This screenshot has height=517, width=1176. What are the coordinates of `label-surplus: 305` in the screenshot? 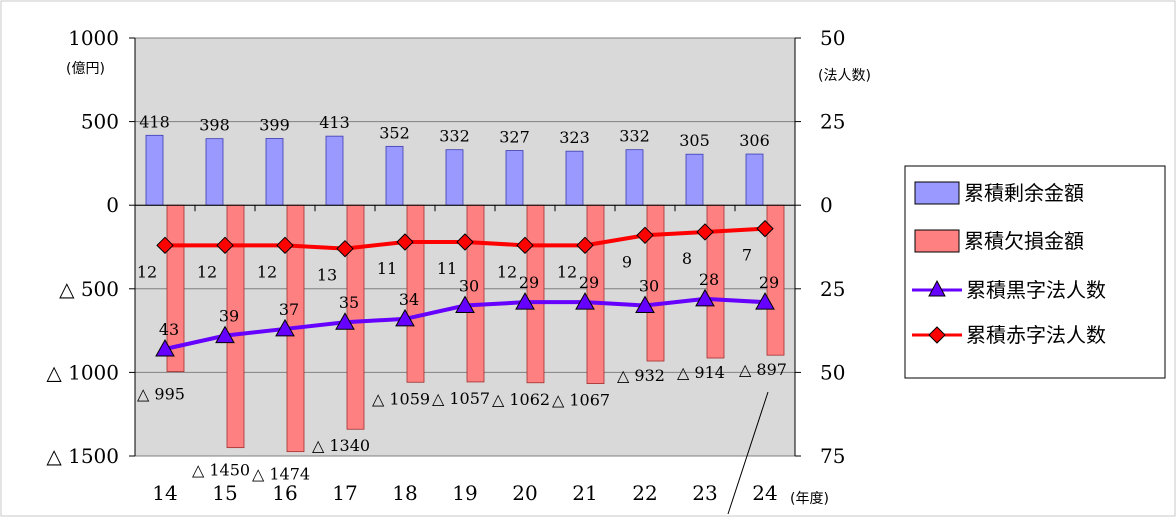 It's located at (694, 140).